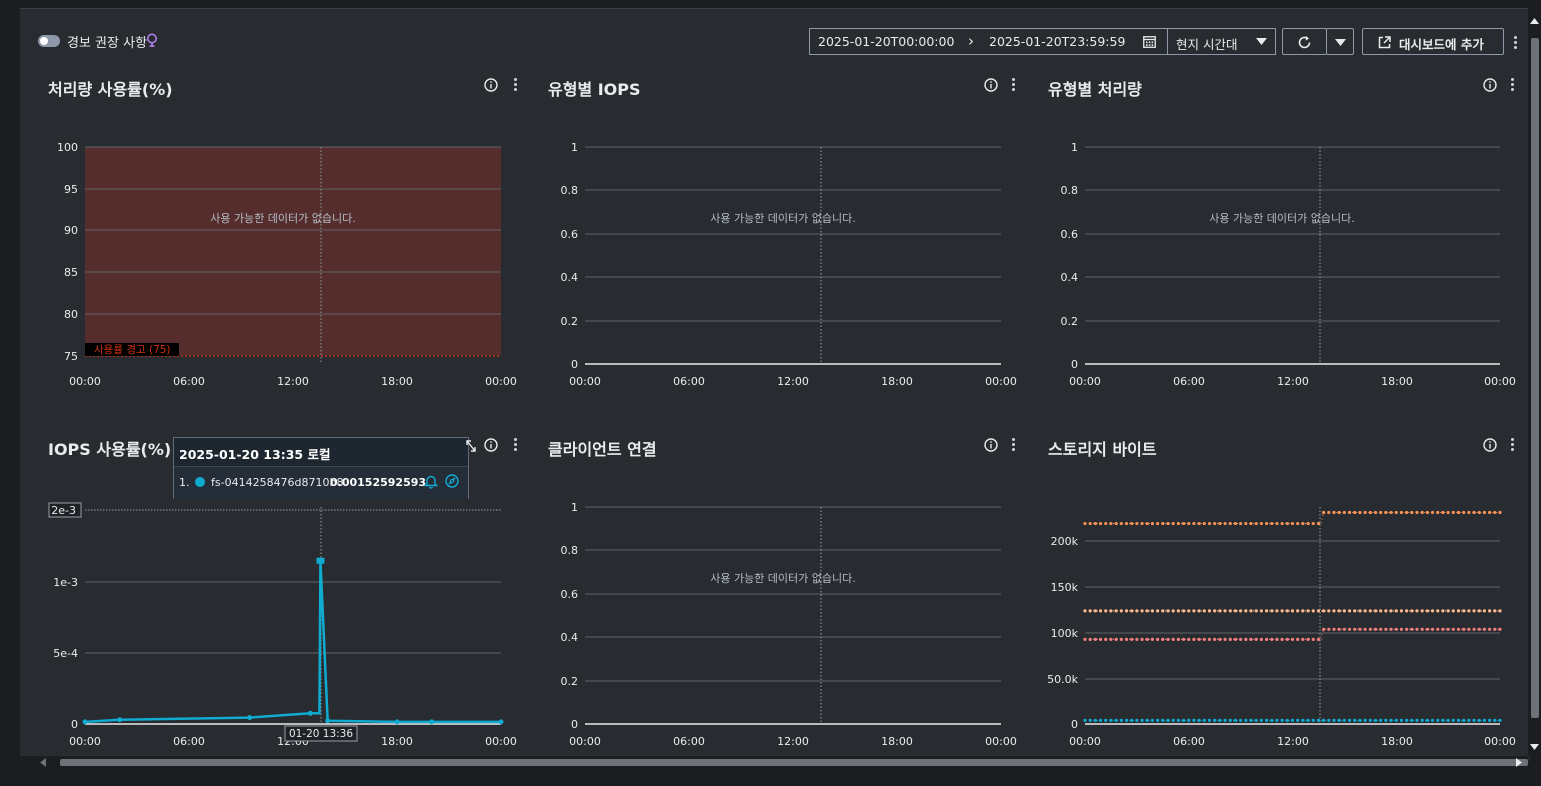 Image resolution: width=1541 pixels, height=786 pixels. Describe the element at coordinates (132, 349) in the screenshot. I see `threshold-label-bg` at that location.